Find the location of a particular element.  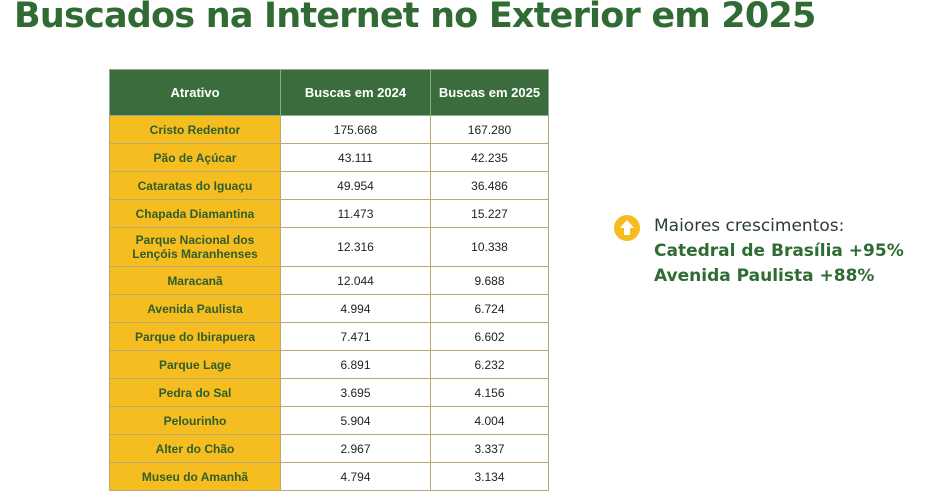

searches-2025: 10.338 is located at coordinates (489, 247).